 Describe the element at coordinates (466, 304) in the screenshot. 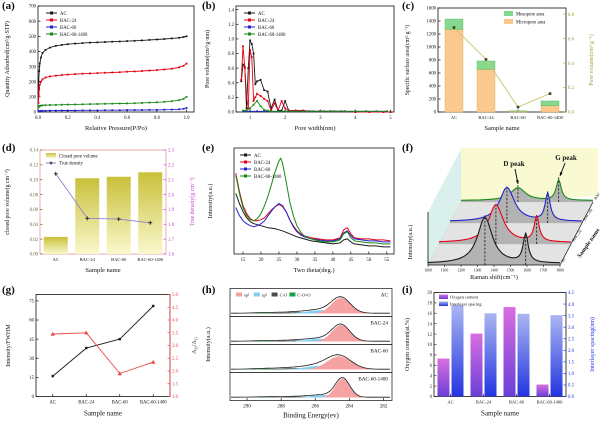

I see `svg-text: Interlayer spacing` at that location.